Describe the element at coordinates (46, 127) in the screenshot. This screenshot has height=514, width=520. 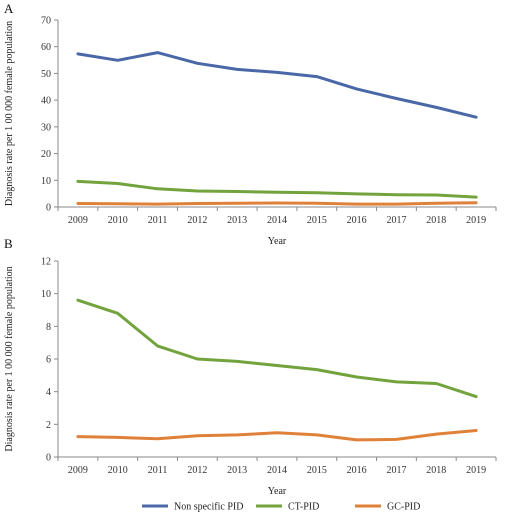
I see `y-tick-label: 30` at that location.